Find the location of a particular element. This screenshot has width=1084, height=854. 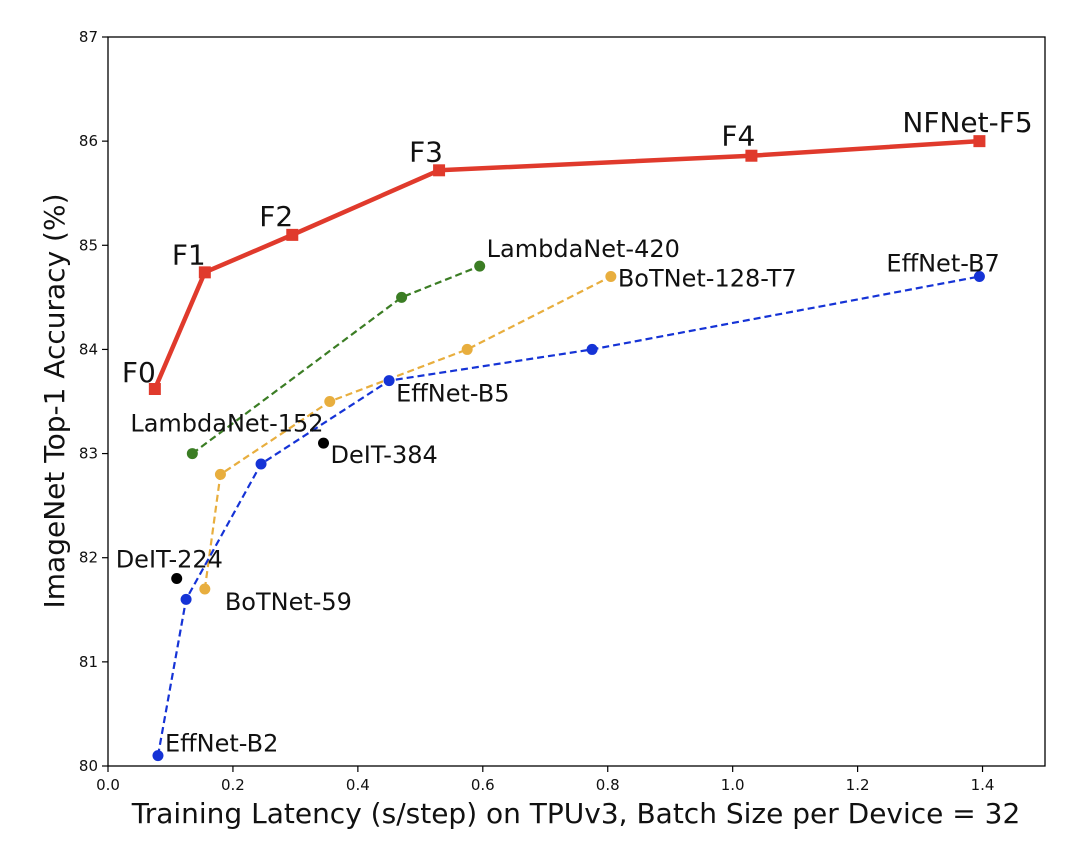

lambdanet-point-label: LambdaNet-420 is located at coordinates (583, 249).